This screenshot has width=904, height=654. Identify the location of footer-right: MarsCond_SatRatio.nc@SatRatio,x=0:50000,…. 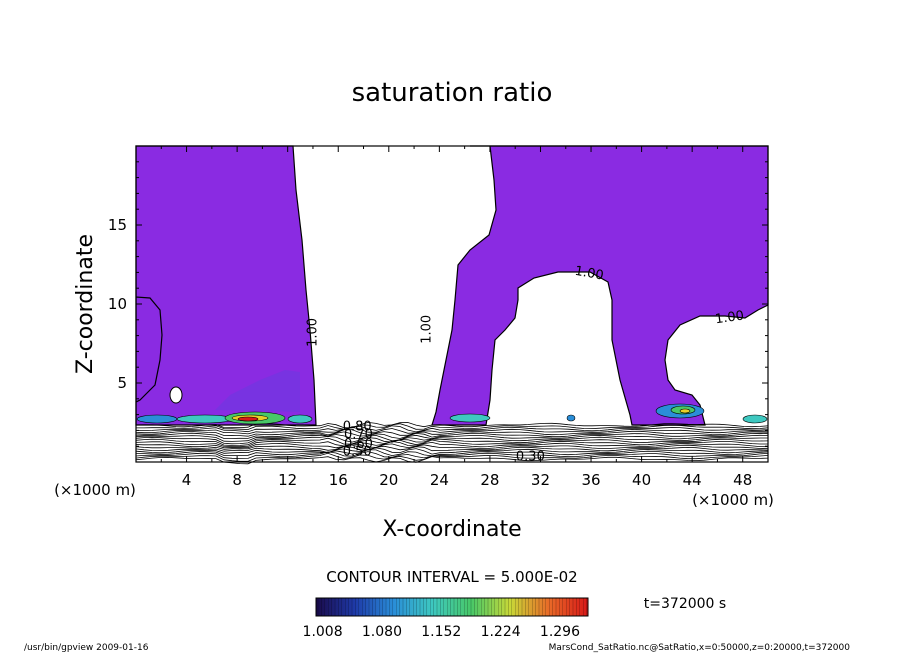
(700, 648).